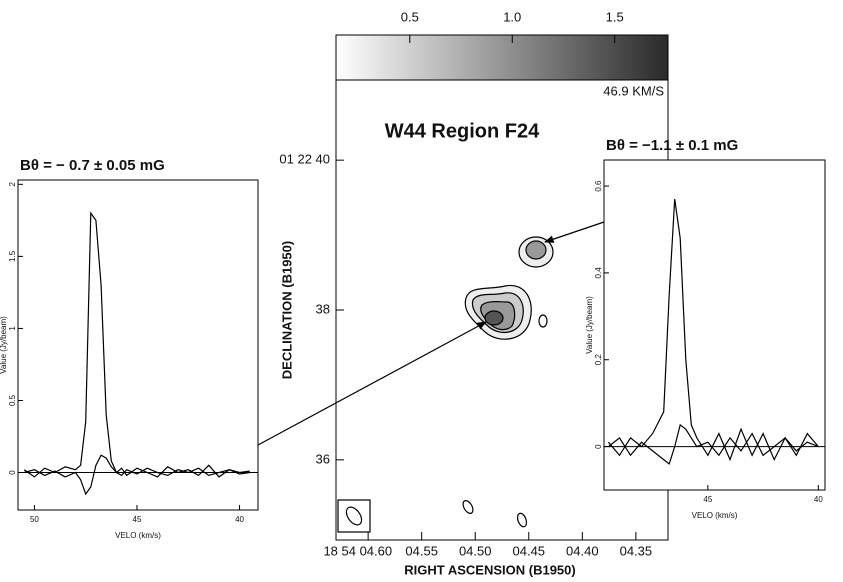 Image resolution: width=843 pixels, height=582 pixels. Describe the element at coordinates (512, 16) in the screenshot. I see `colorbar-tick-label: 1.0` at that location.